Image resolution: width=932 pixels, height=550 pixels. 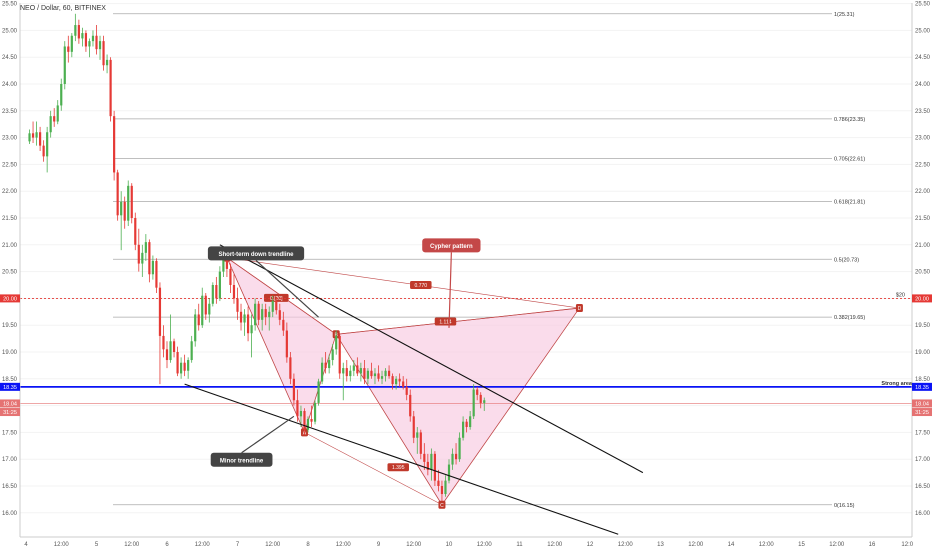 What do you see at coordinates (445, 322) in the screenshot?
I see `ratio-tag-label: 1.114` at bounding box center [445, 322].